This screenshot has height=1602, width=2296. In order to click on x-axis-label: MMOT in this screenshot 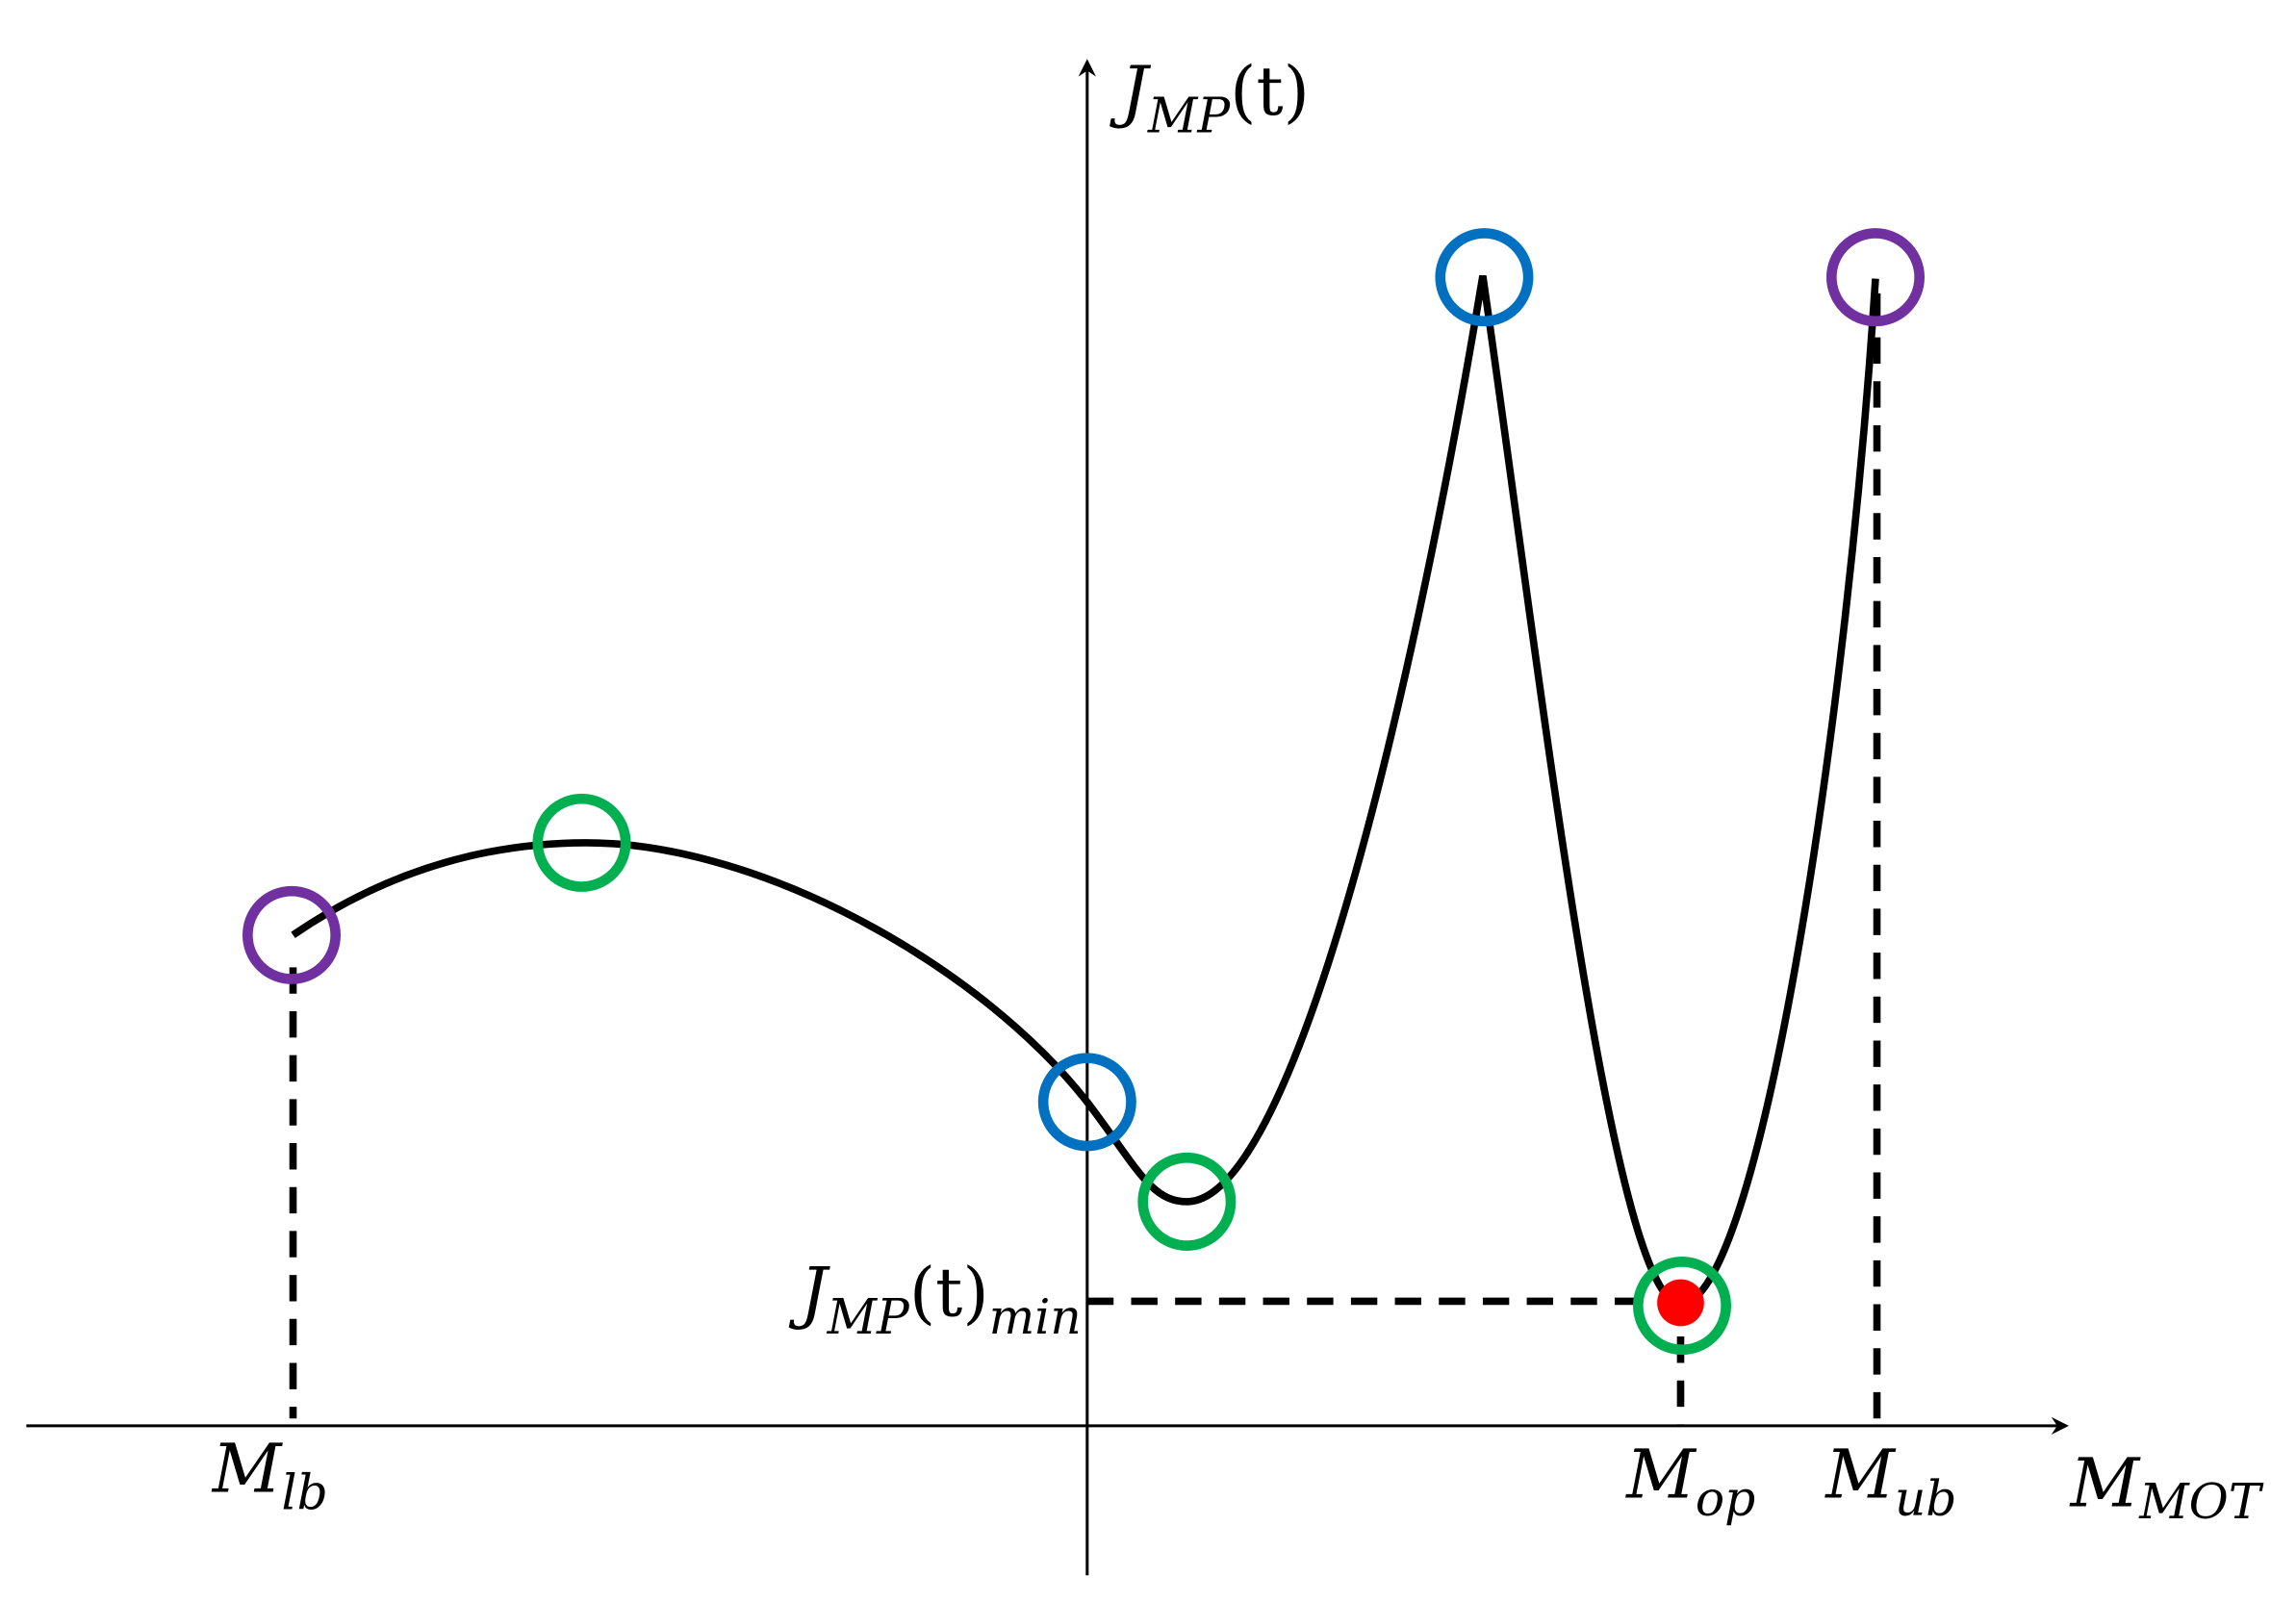, I will do `click(2166, 1487)`.